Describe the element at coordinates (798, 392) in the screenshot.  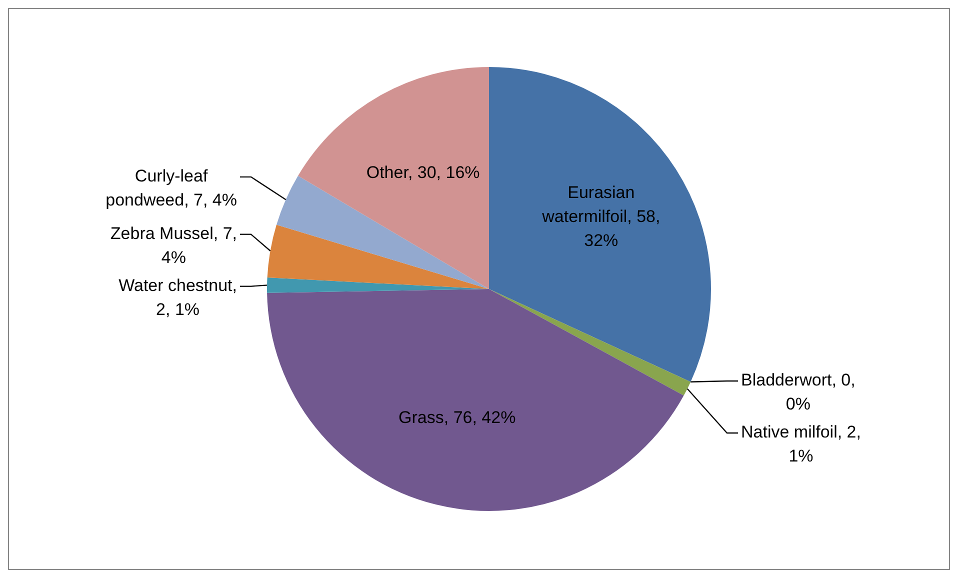
I see `legend-label: Bladderwort, 0, 0%` at that location.